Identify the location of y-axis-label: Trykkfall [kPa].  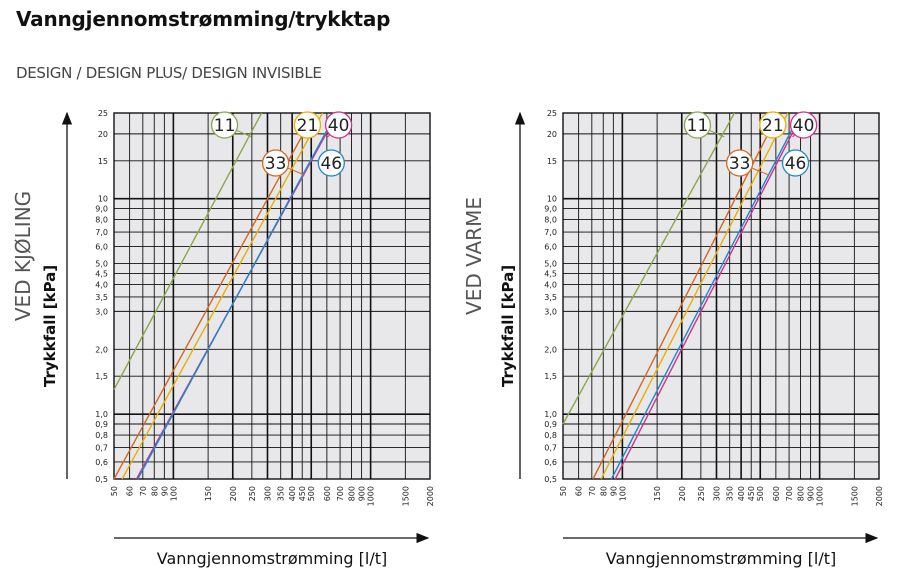
(508, 326).